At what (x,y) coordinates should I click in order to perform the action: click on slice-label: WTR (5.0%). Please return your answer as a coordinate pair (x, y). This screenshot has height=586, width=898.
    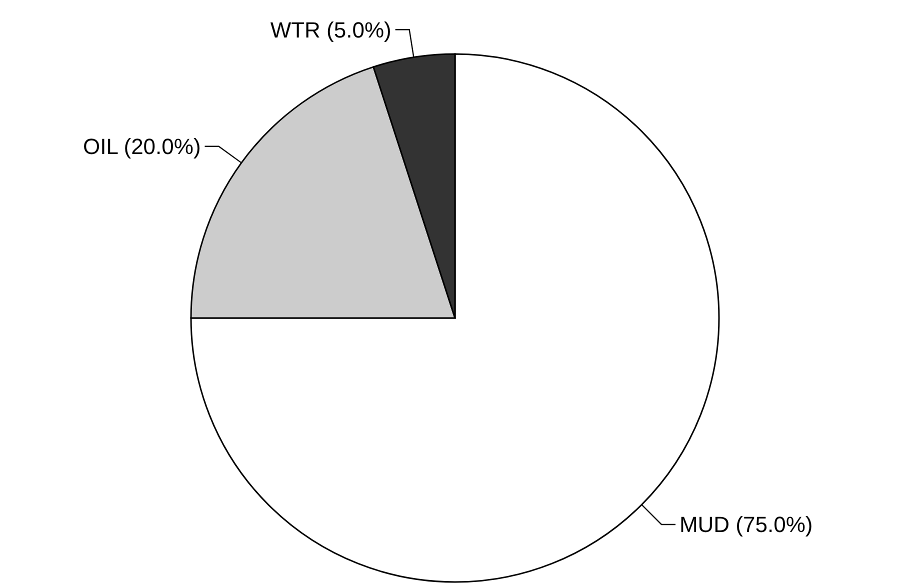
    Looking at the image, I should click on (331, 29).